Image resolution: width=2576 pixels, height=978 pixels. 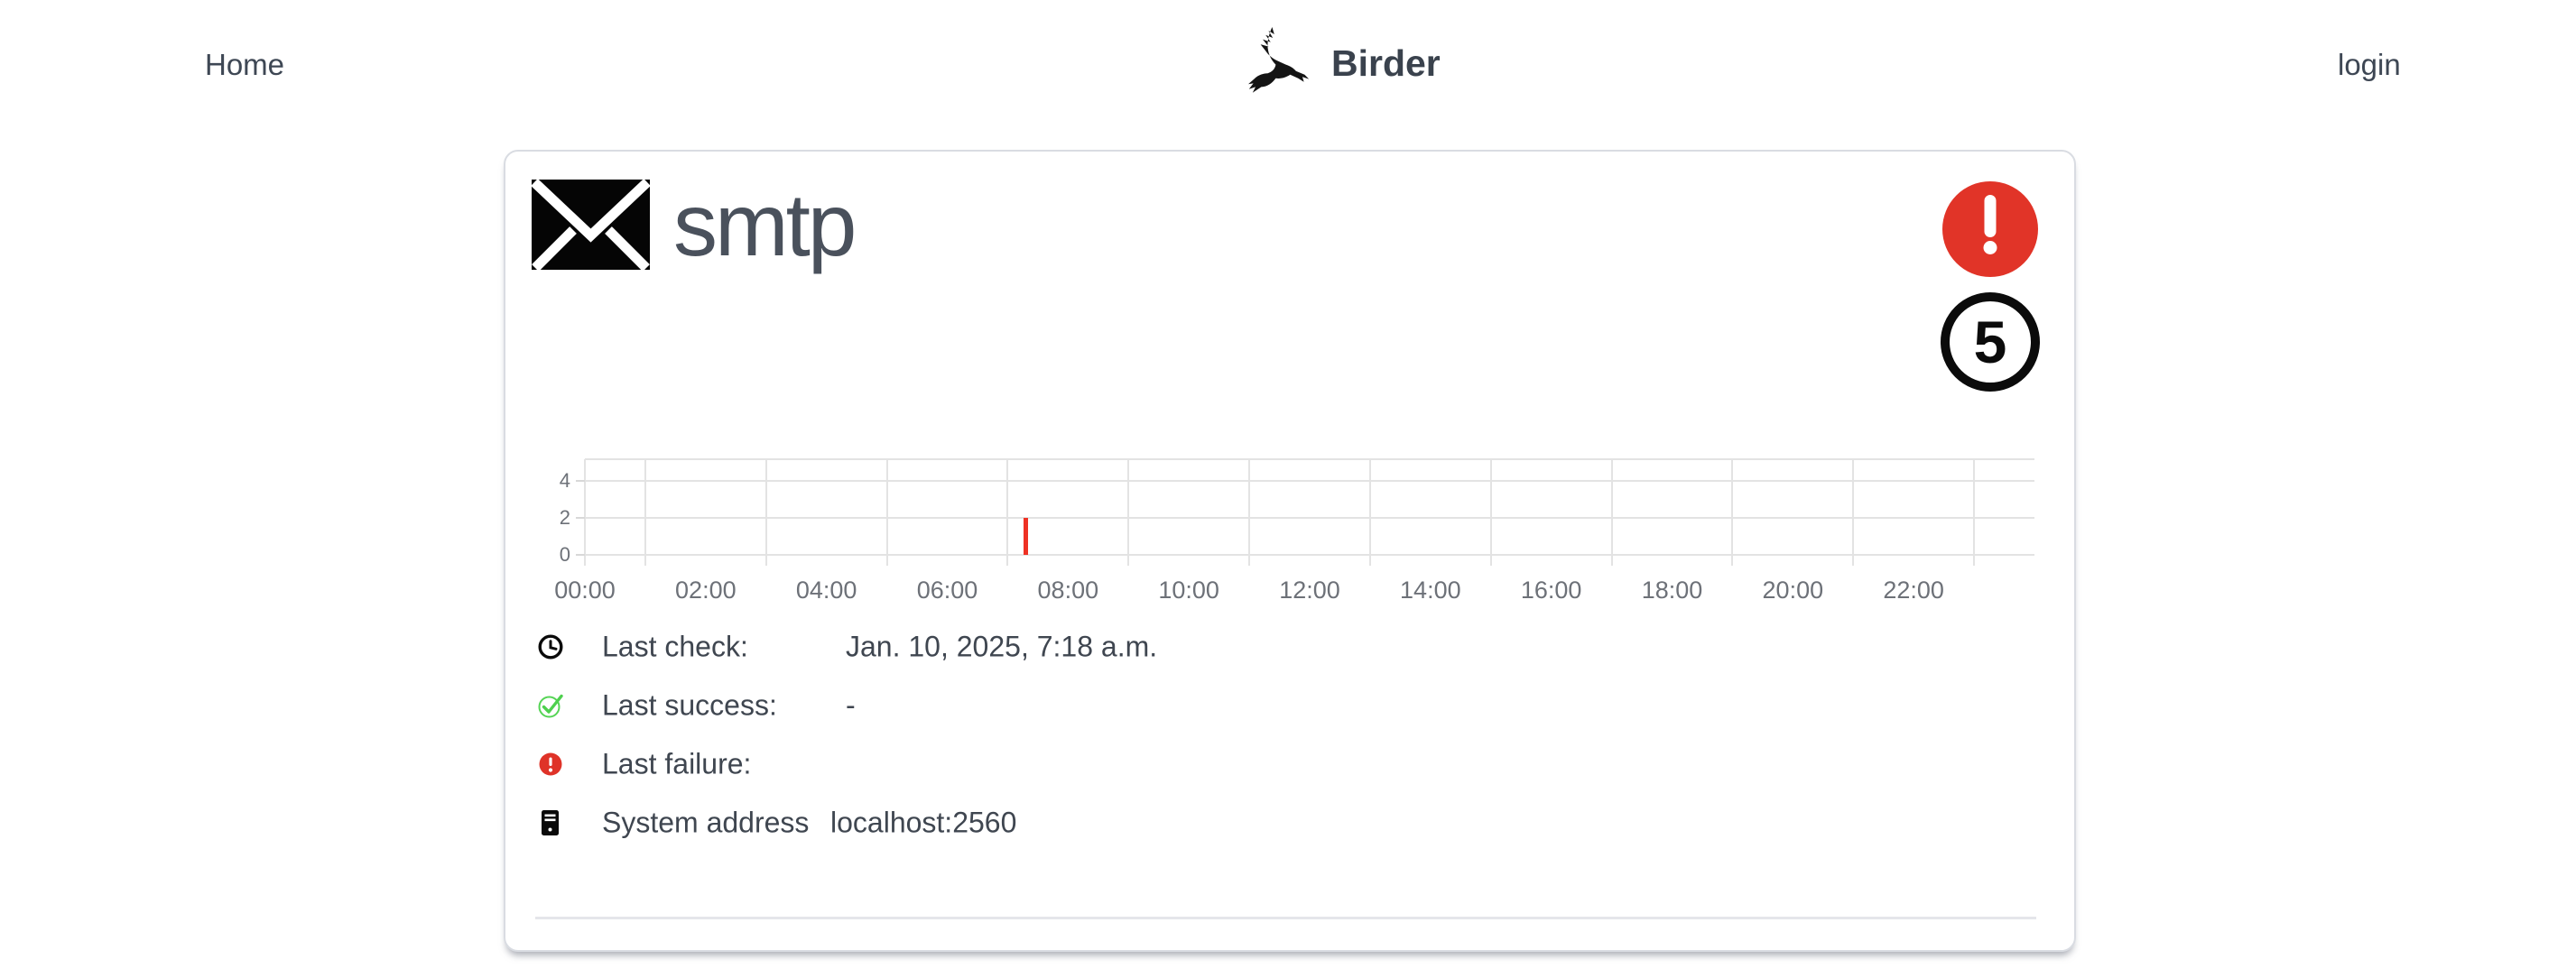 What do you see at coordinates (1002, 646) in the screenshot?
I see `info-value: Jan. 10, 2025, 7:18 a.m.` at bounding box center [1002, 646].